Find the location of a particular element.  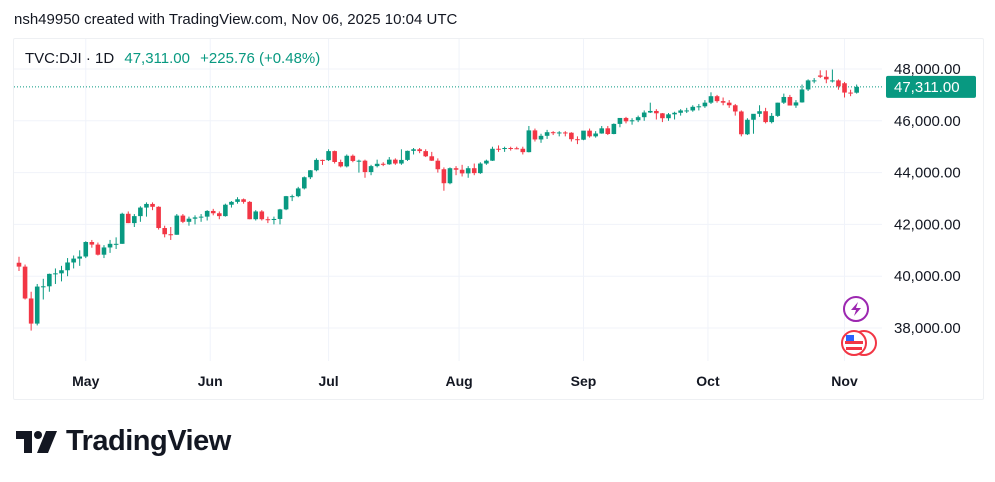

price-label-text: 47,311.00 is located at coordinates (927, 87).